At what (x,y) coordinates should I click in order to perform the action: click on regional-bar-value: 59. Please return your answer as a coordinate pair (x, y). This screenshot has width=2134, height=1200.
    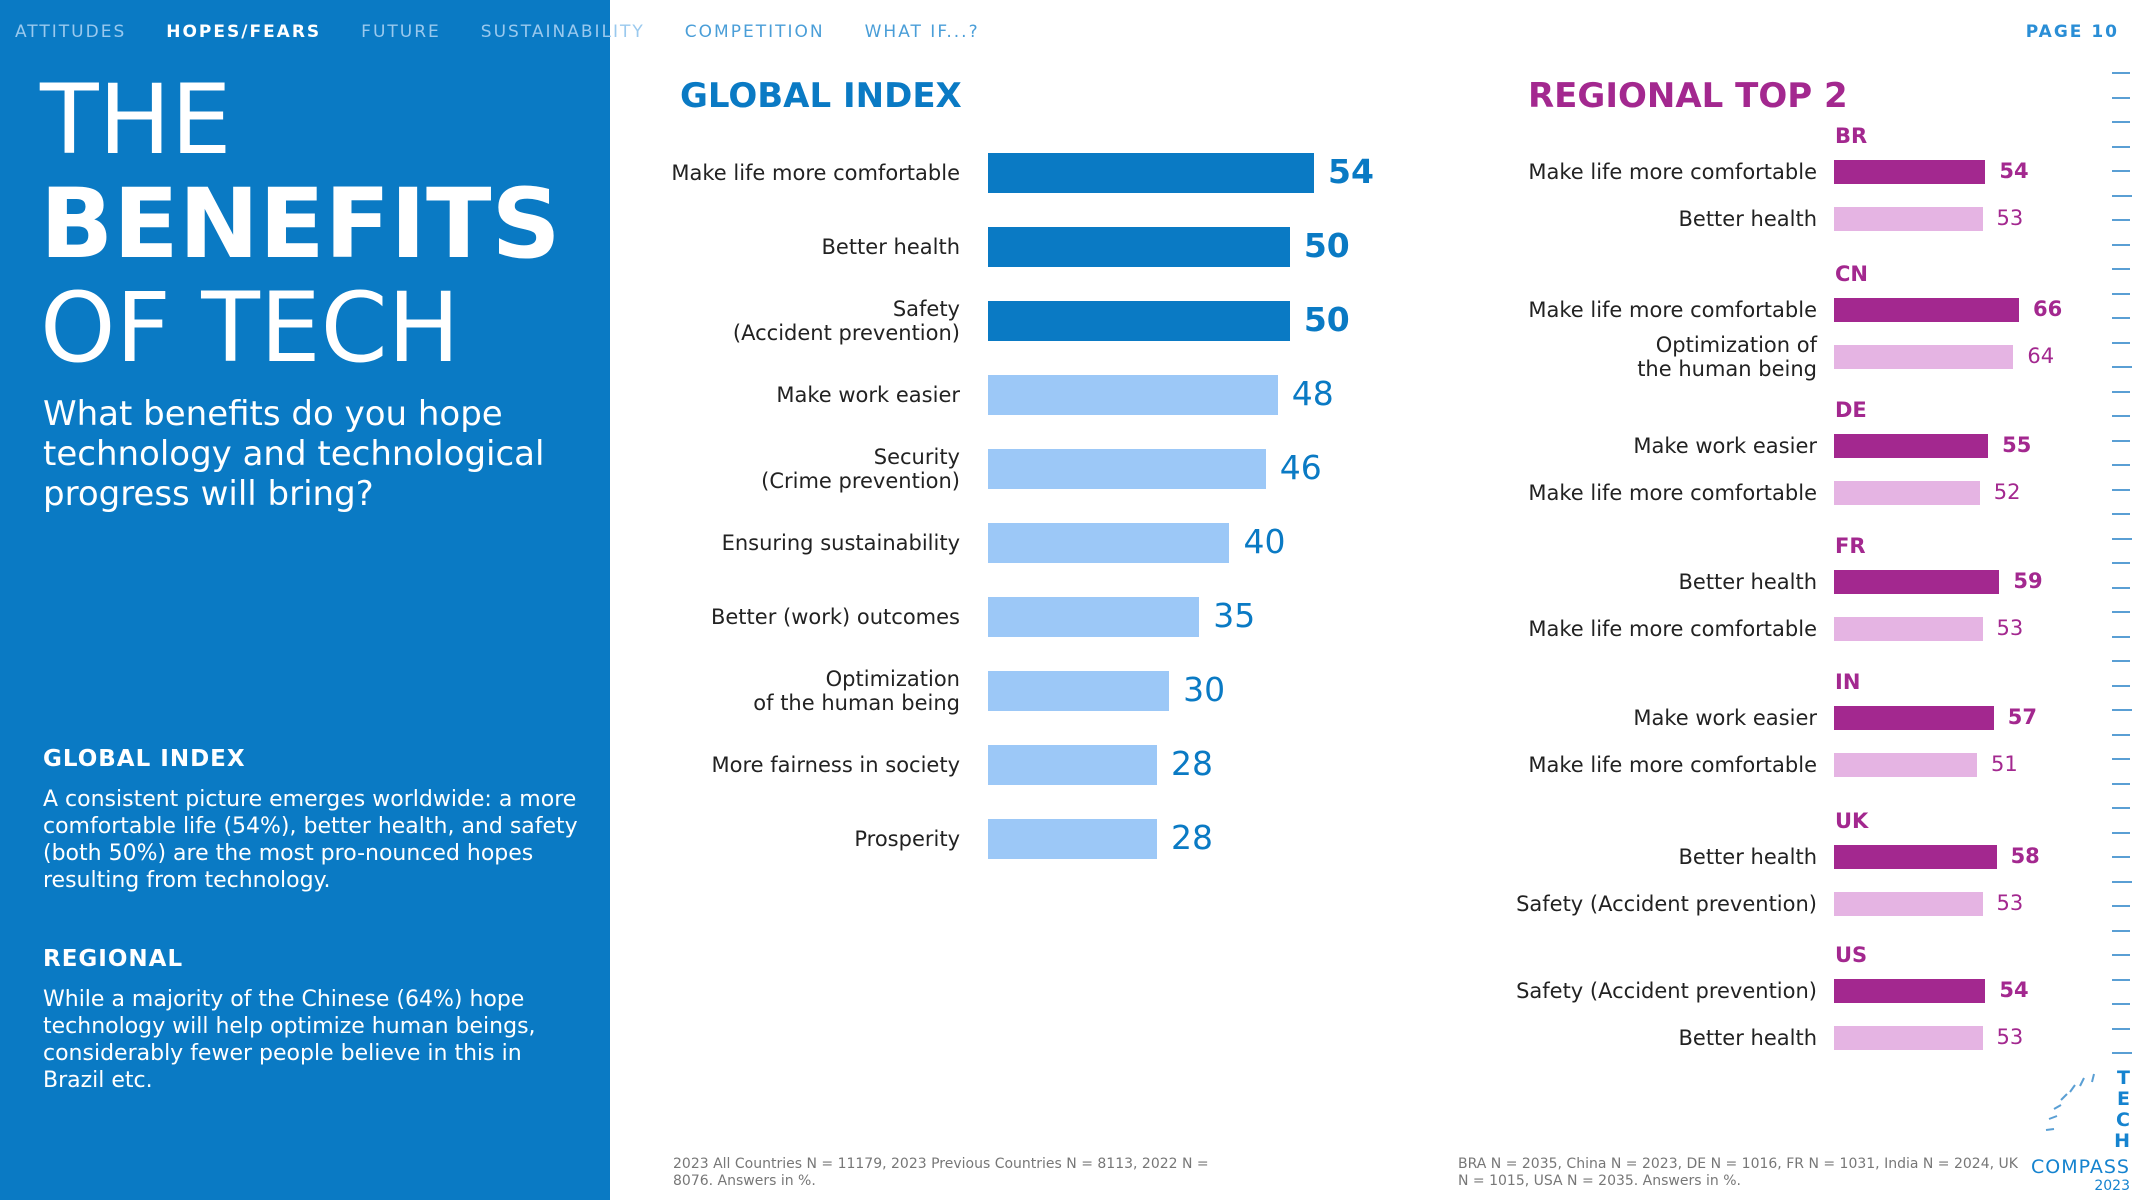
    Looking at the image, I should click on (2028, 581).